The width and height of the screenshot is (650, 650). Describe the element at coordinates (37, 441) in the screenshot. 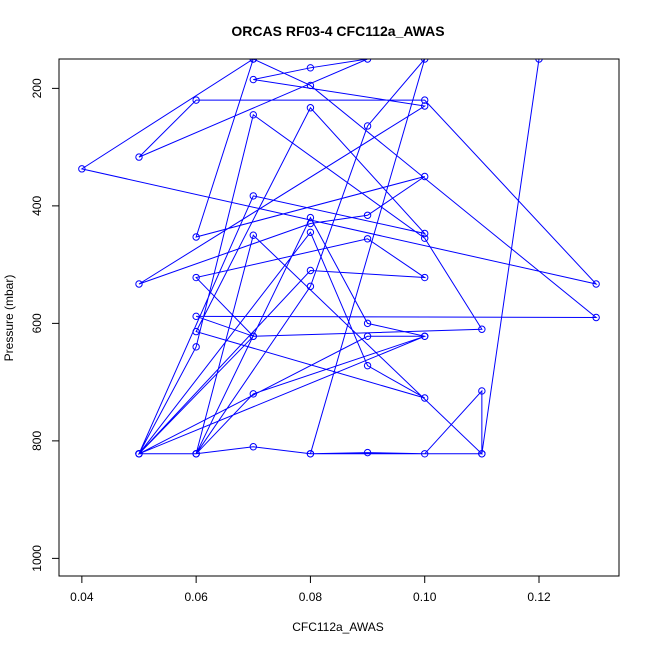

I see `y-tick-label: 800` at that location.